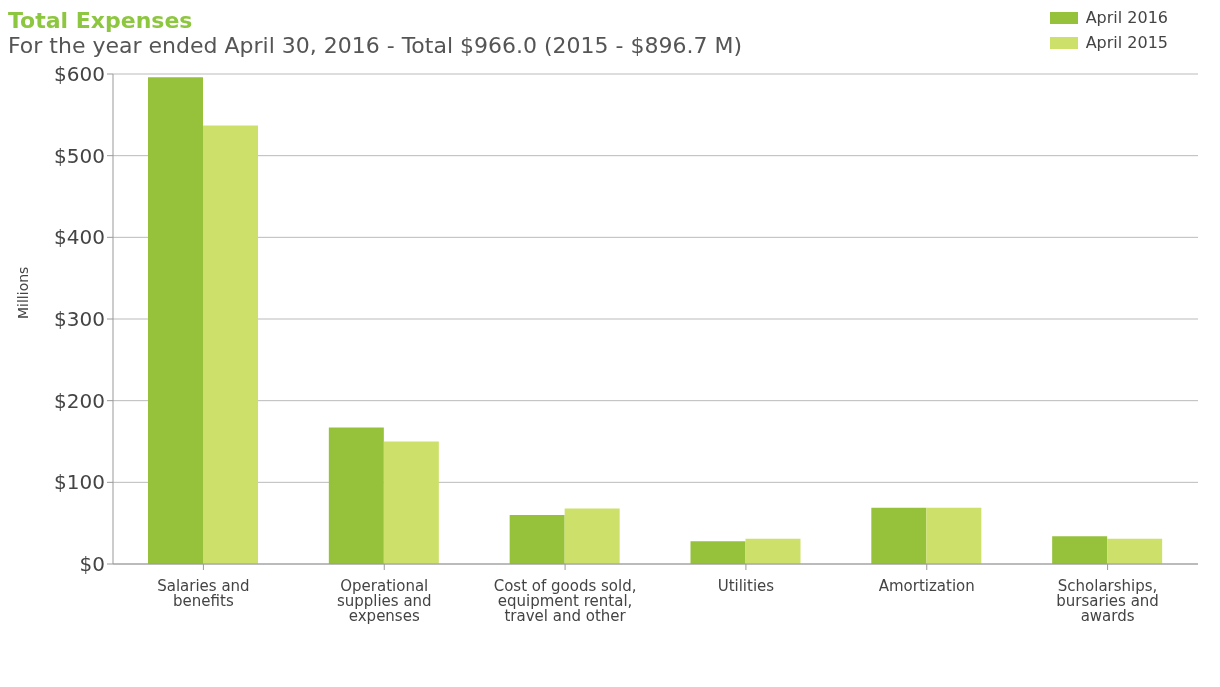  I want to click on x-tick-label: Amortization, so click(926, 585).